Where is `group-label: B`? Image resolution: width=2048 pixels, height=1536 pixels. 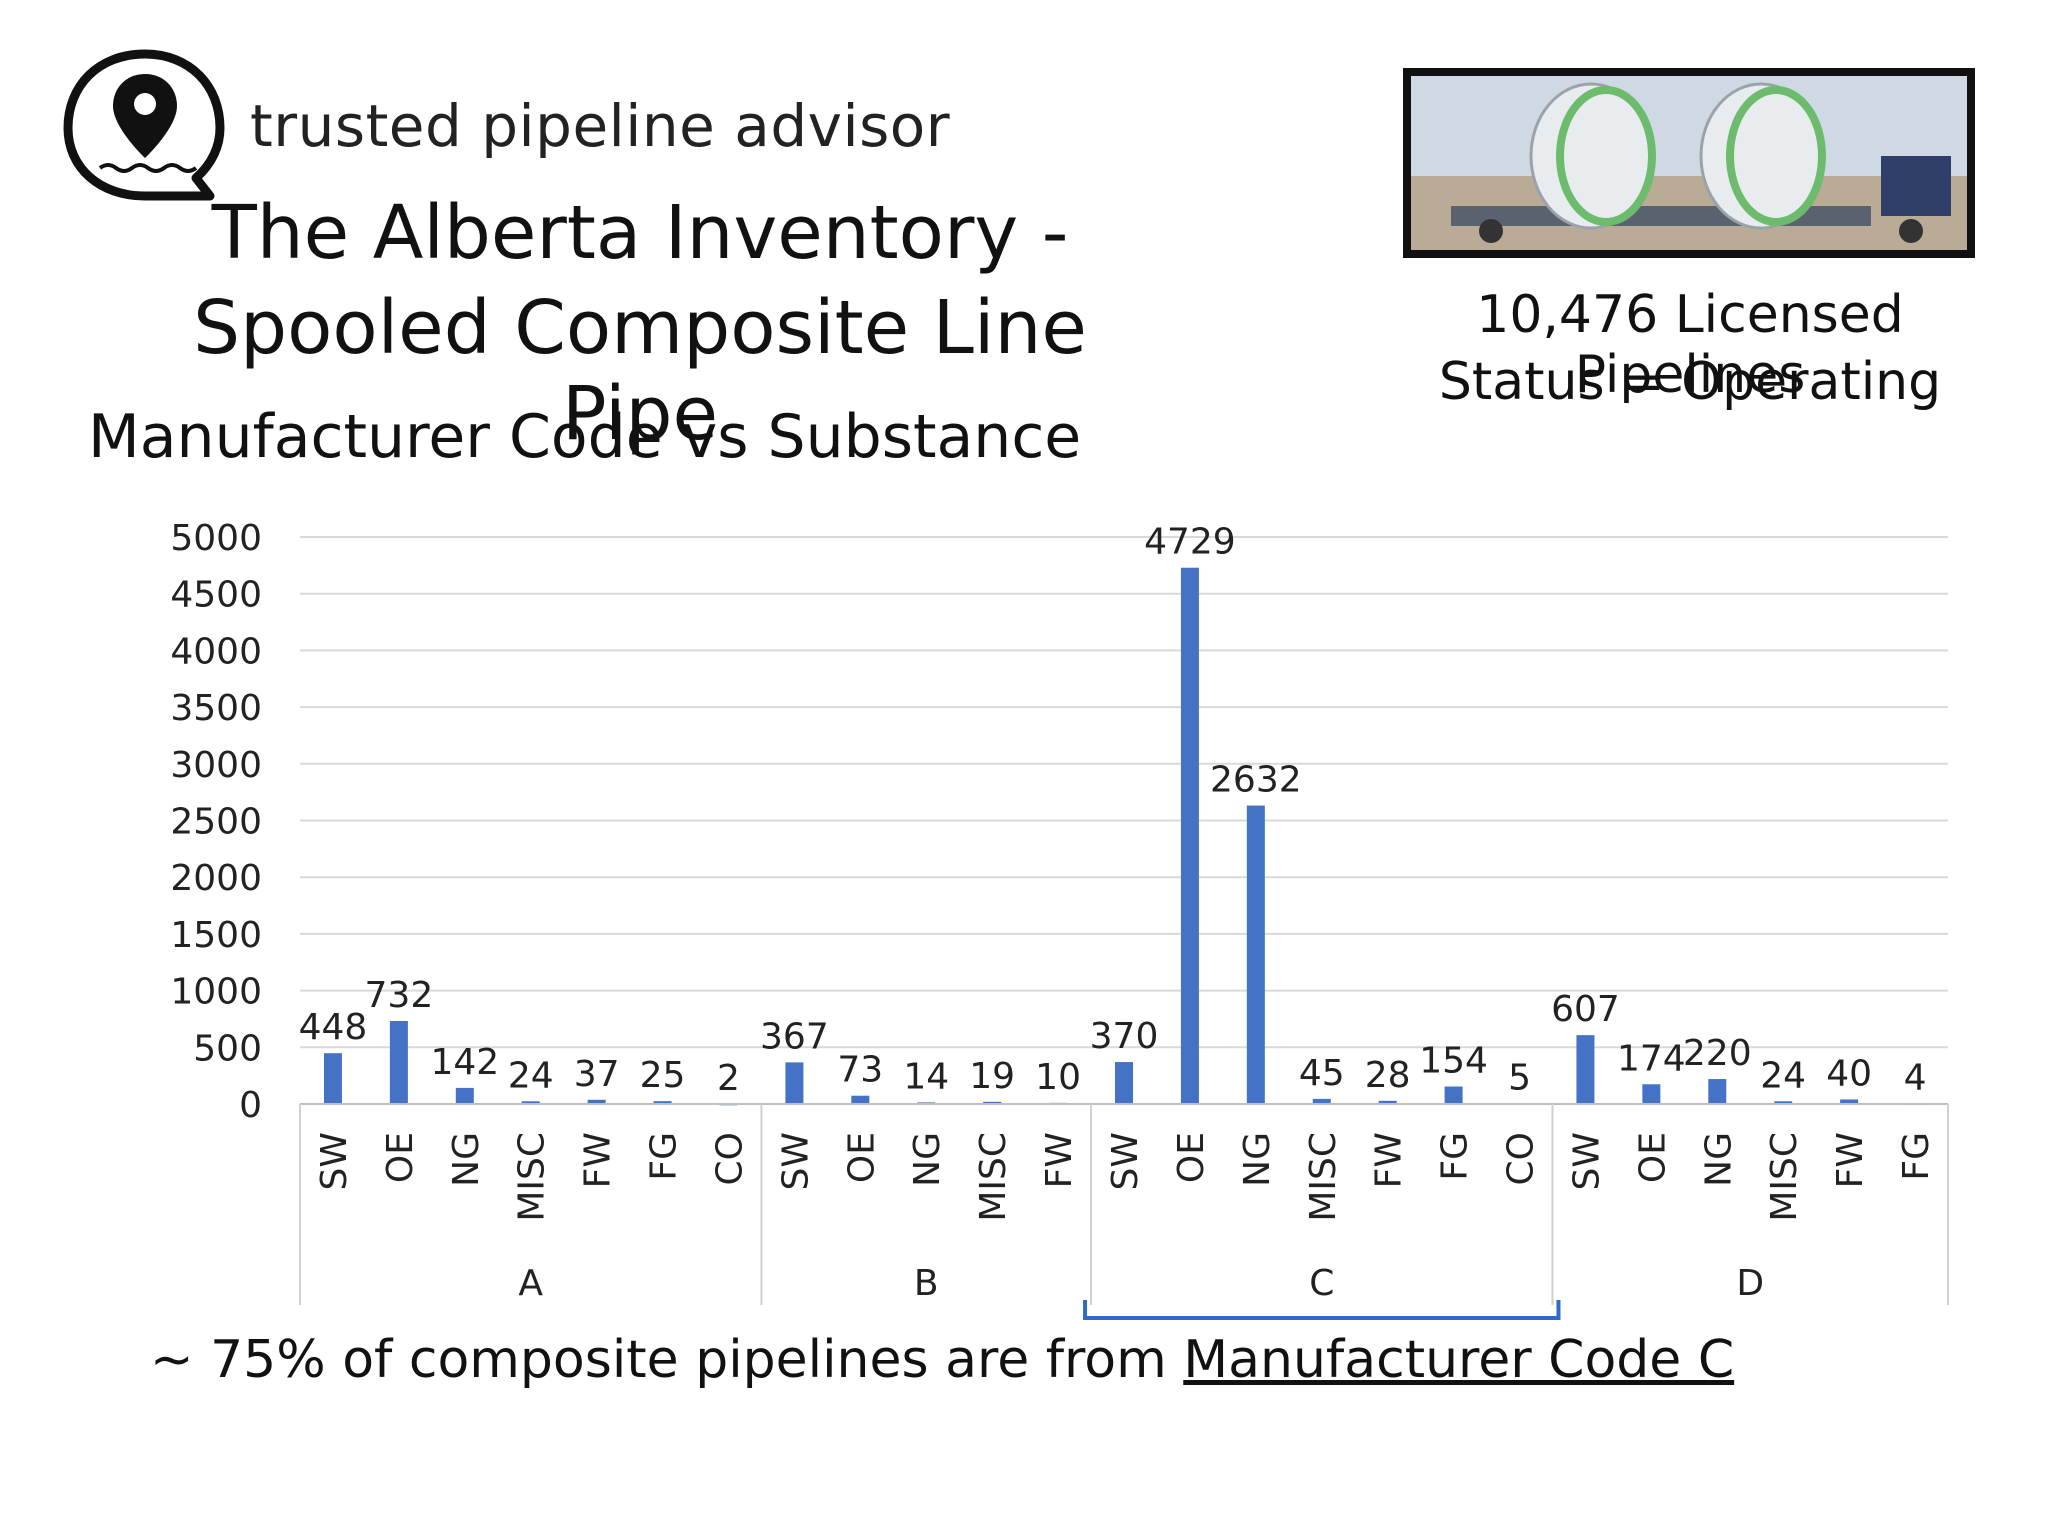
group-label: B is located at coordinates (926, 1283).